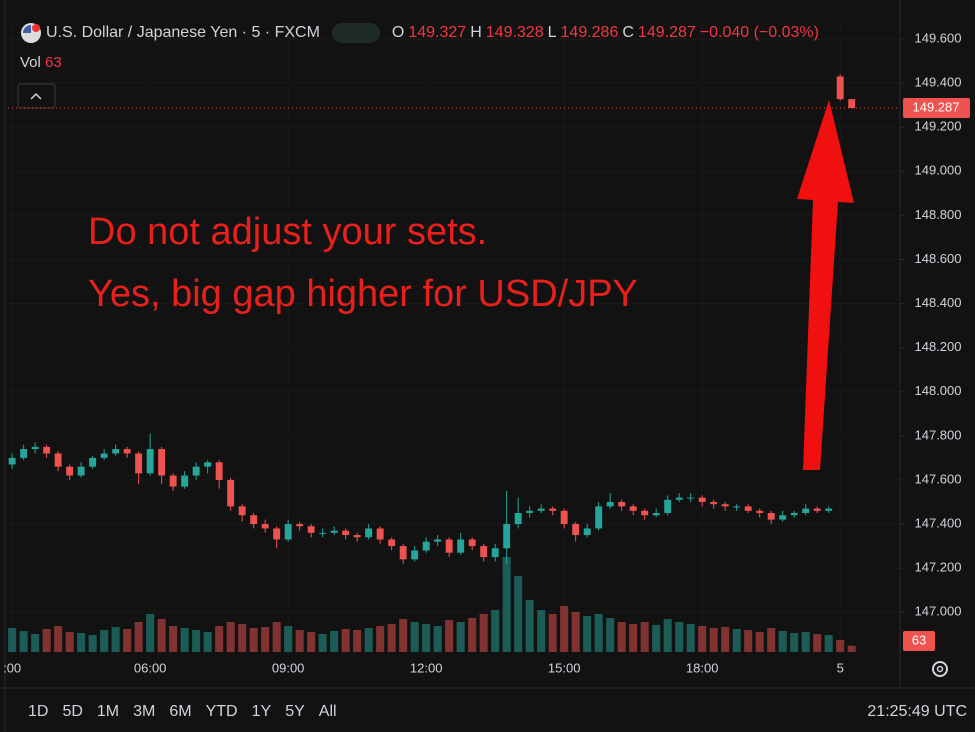 This screenshot has width=975, height=732. What do you see at coordinates (288, 667) in the screenshot?
I see `x-tick-label: 09:00` at bounding box center [288, 667].